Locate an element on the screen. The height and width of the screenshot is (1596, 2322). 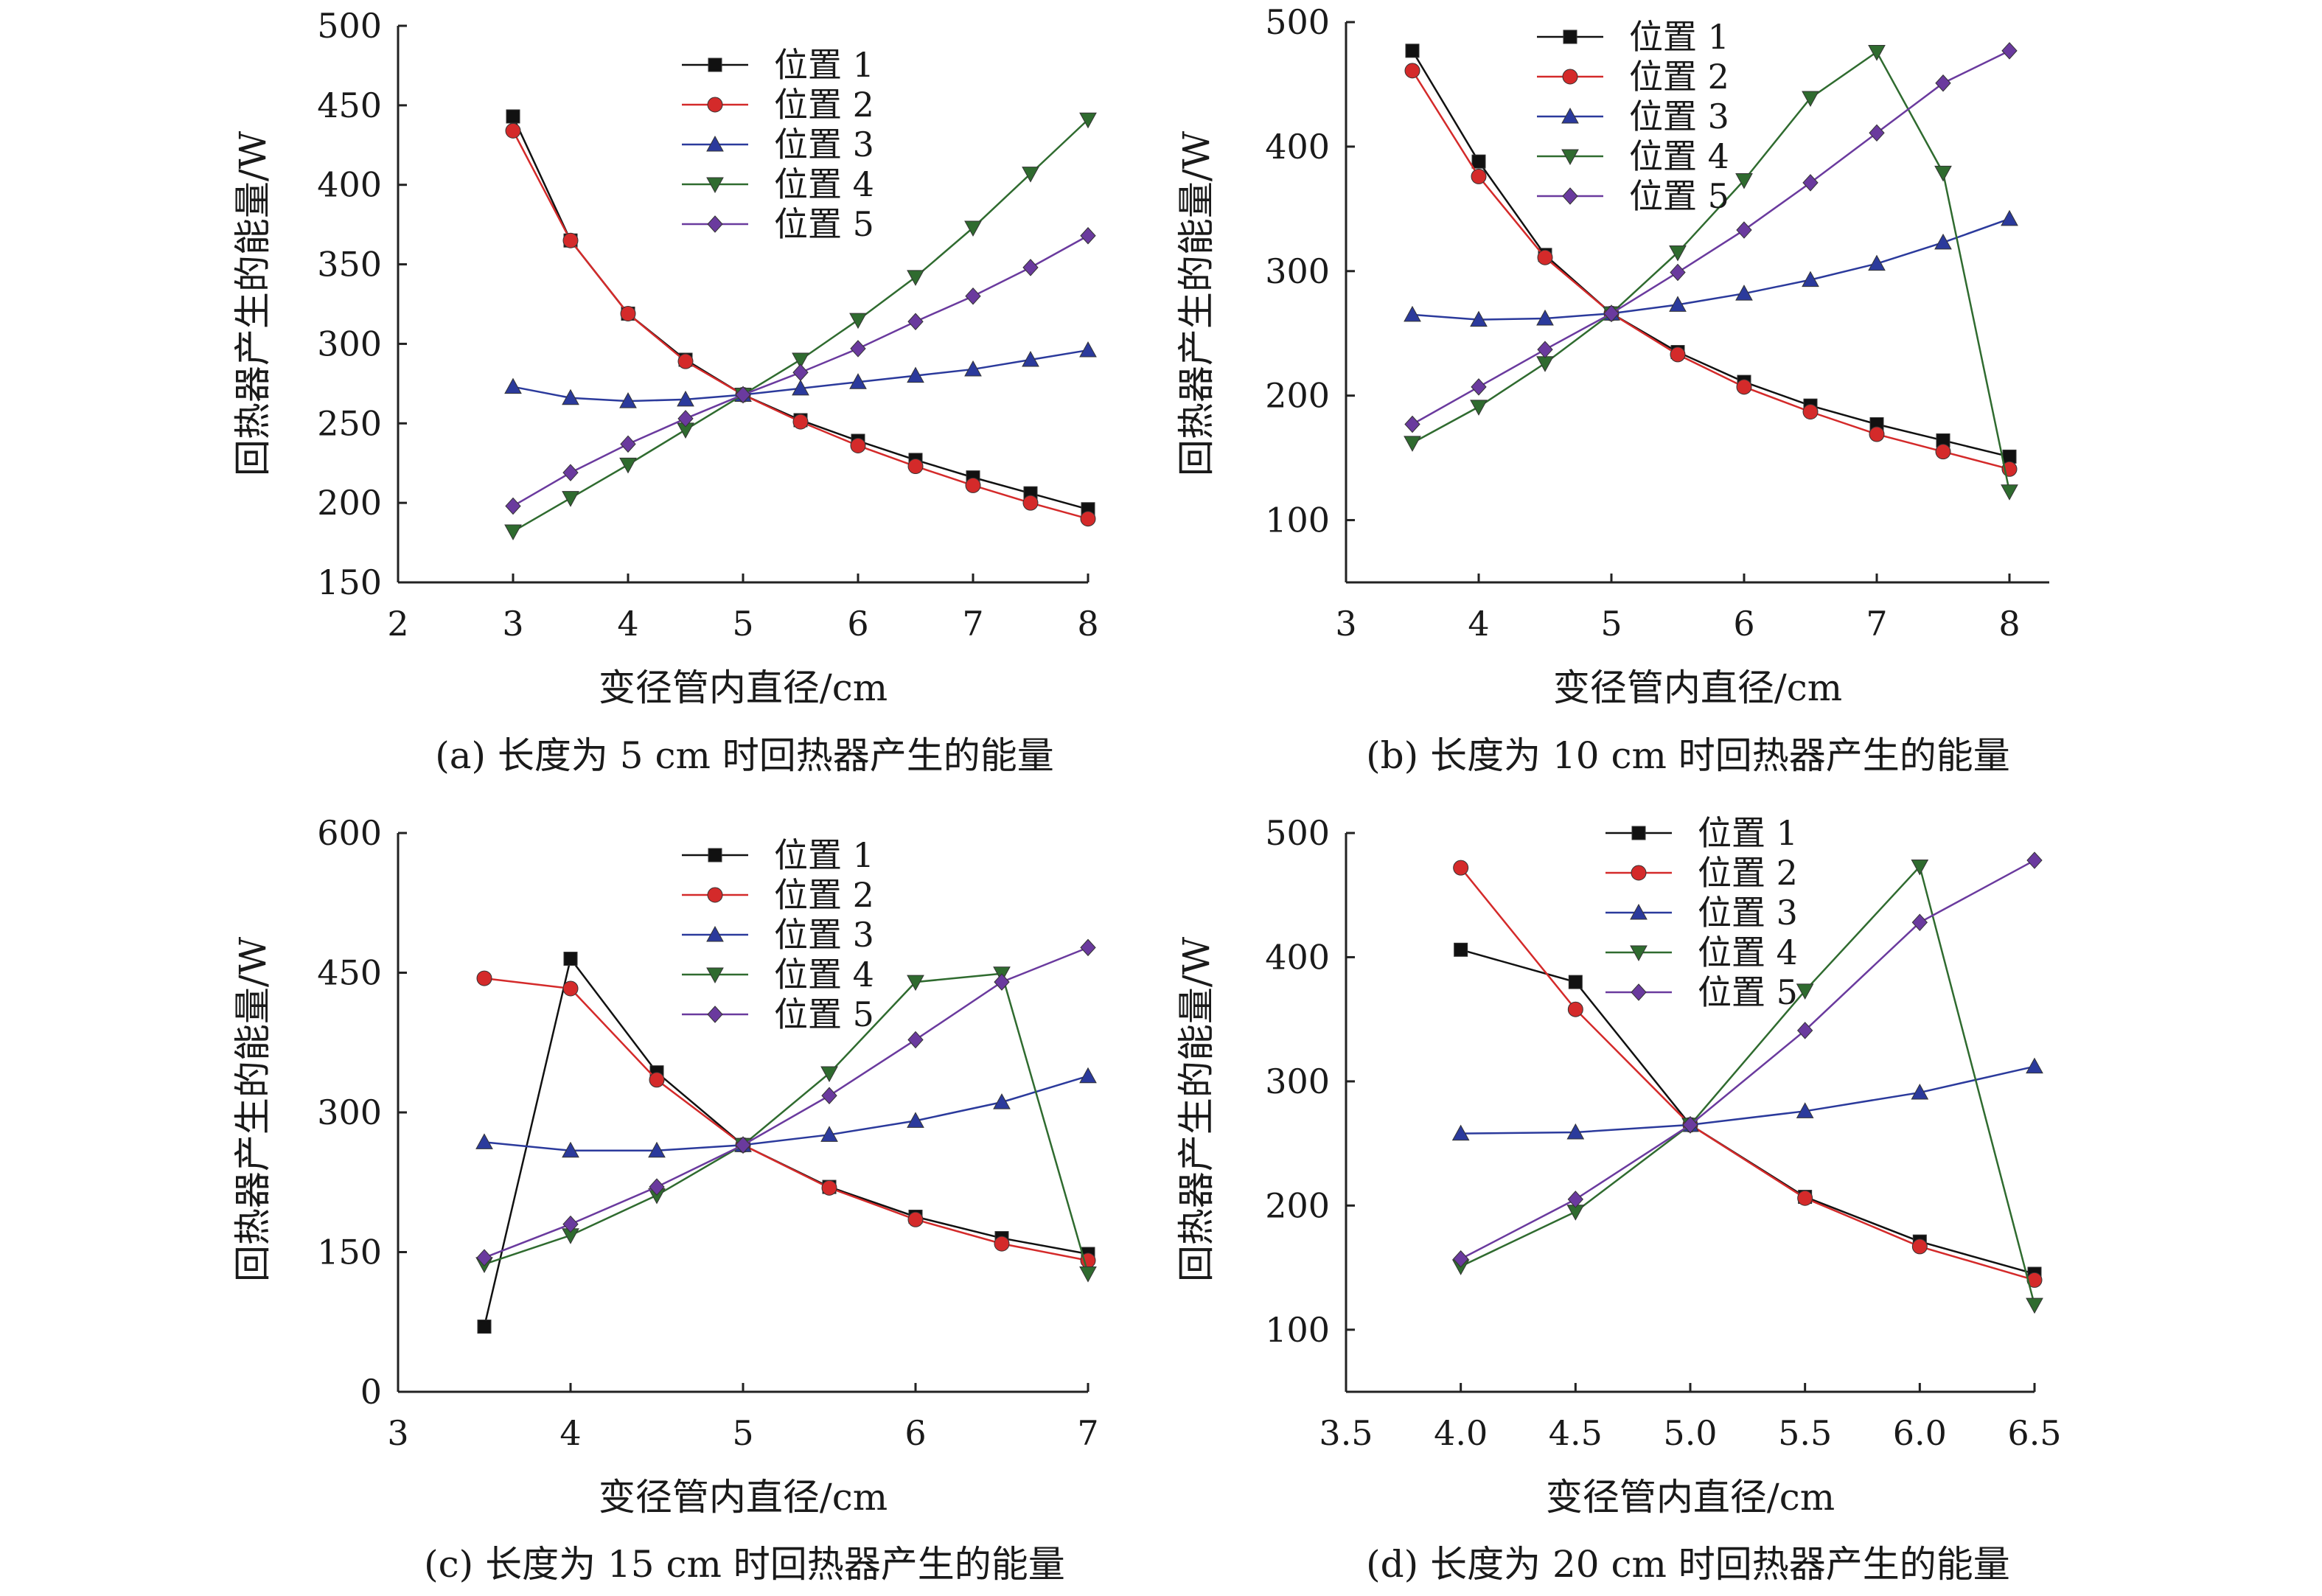
legend-label-a: 位置 1 is located at coordinates (824, 65).